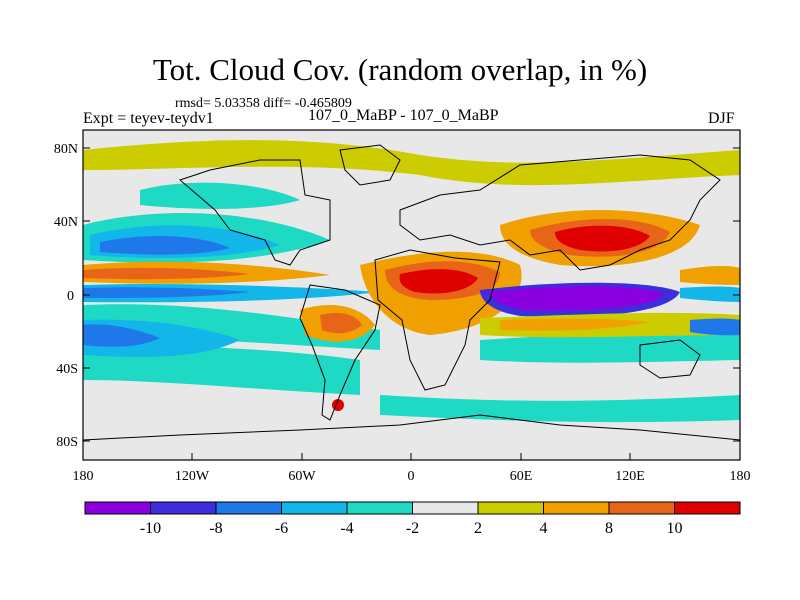  Describe the element at coordinates (281, 528) in the screenshot. I see `colorbar-label: -6` at that location.